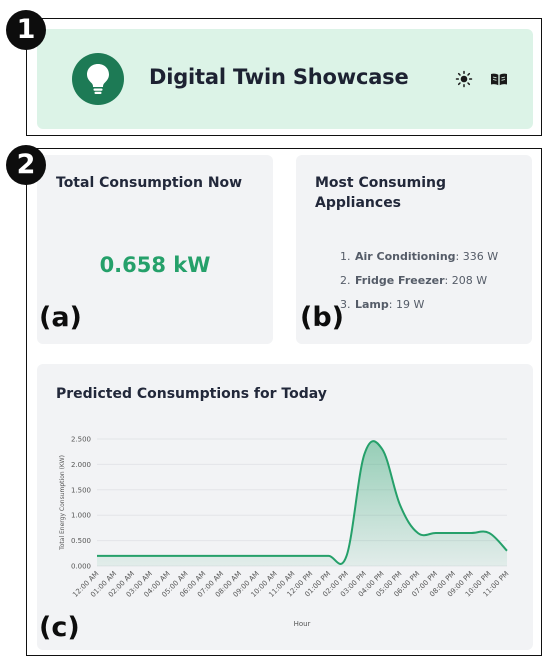  I want to click on panel-label-a: (a), so click(60, 317).